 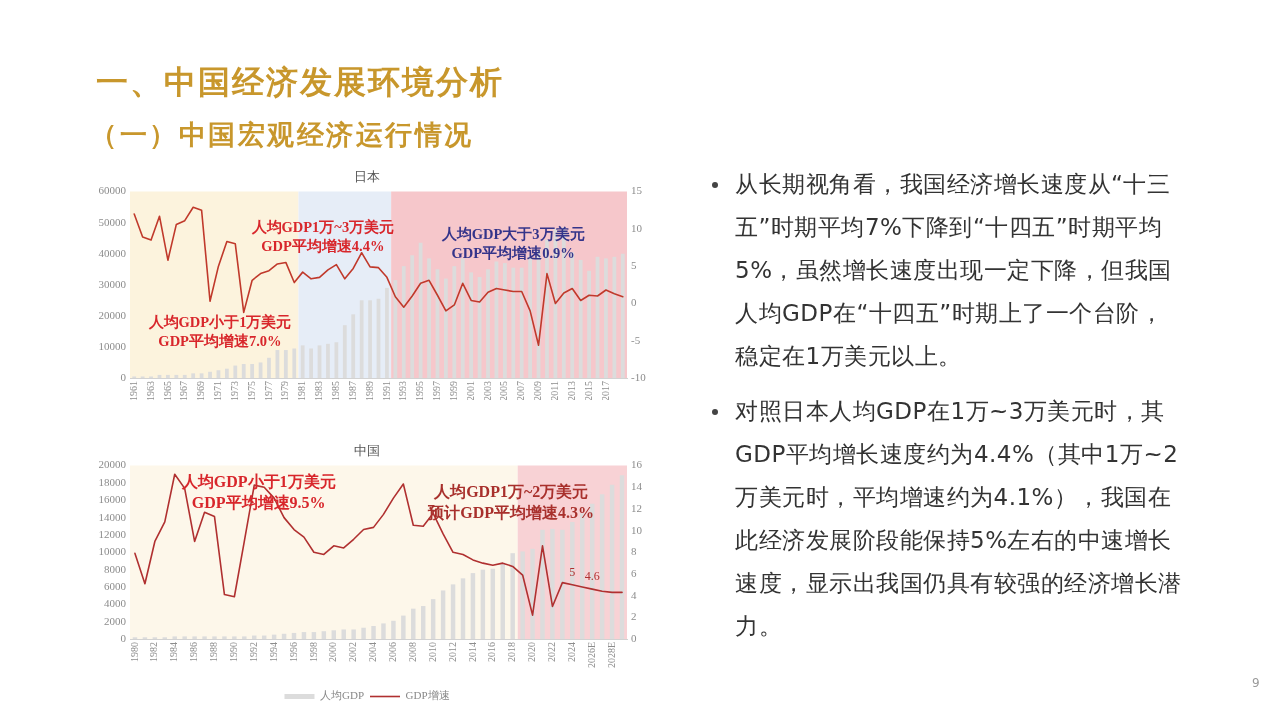 What do you see at coordinates (352, 391) in the screenshot?
I see `x-tick-label: 1987` at bounding box center [352, 391].